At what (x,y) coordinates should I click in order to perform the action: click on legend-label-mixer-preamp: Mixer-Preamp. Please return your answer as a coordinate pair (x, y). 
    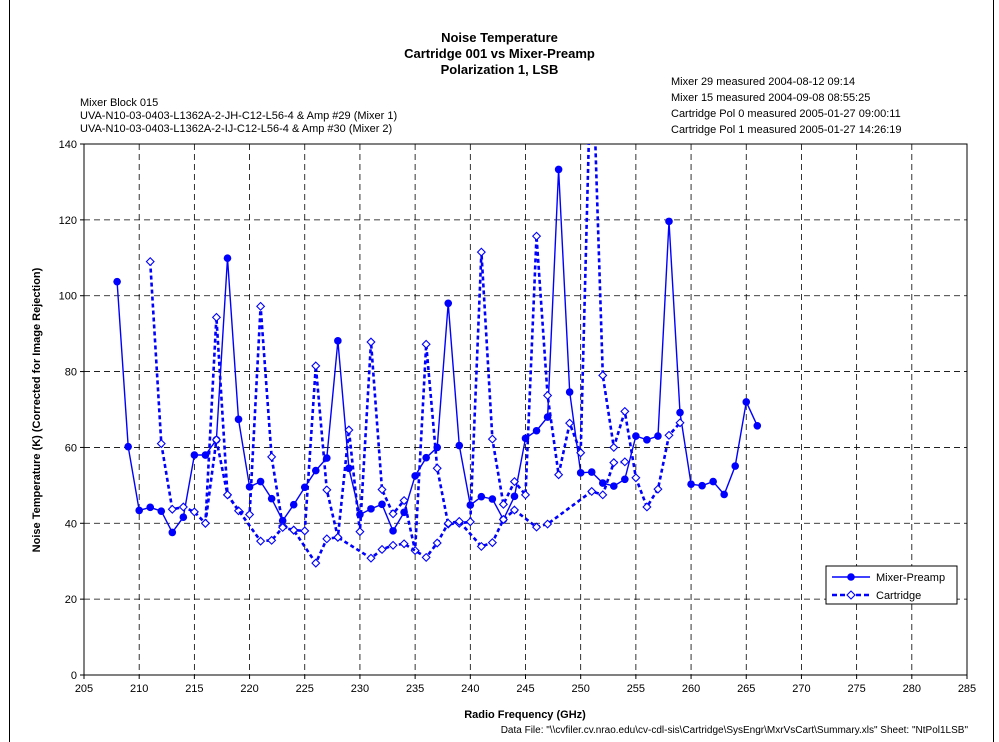
    Looking at the image, I should click on (910, 578).